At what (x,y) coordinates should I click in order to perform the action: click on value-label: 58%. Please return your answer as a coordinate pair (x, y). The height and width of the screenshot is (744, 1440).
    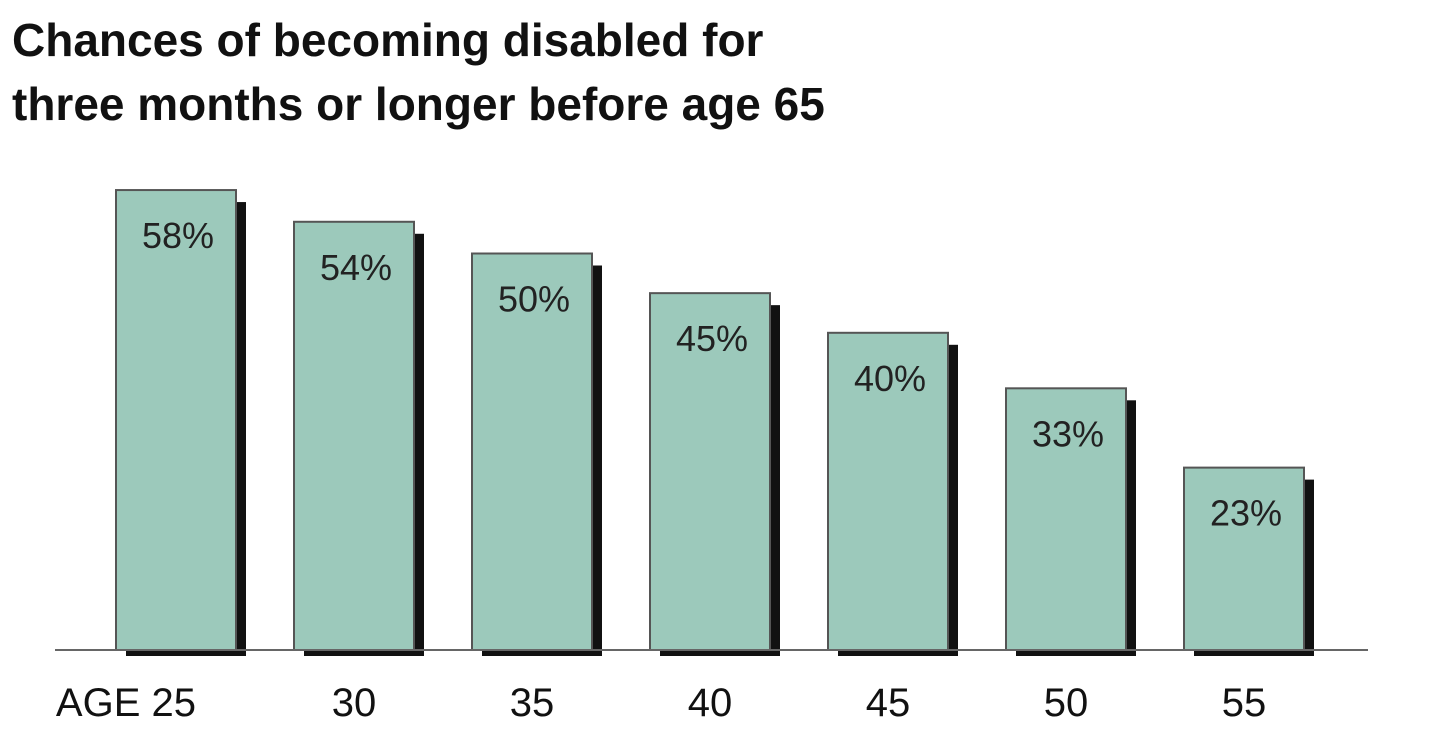
    Looking at the image, I should click on (178, 235).